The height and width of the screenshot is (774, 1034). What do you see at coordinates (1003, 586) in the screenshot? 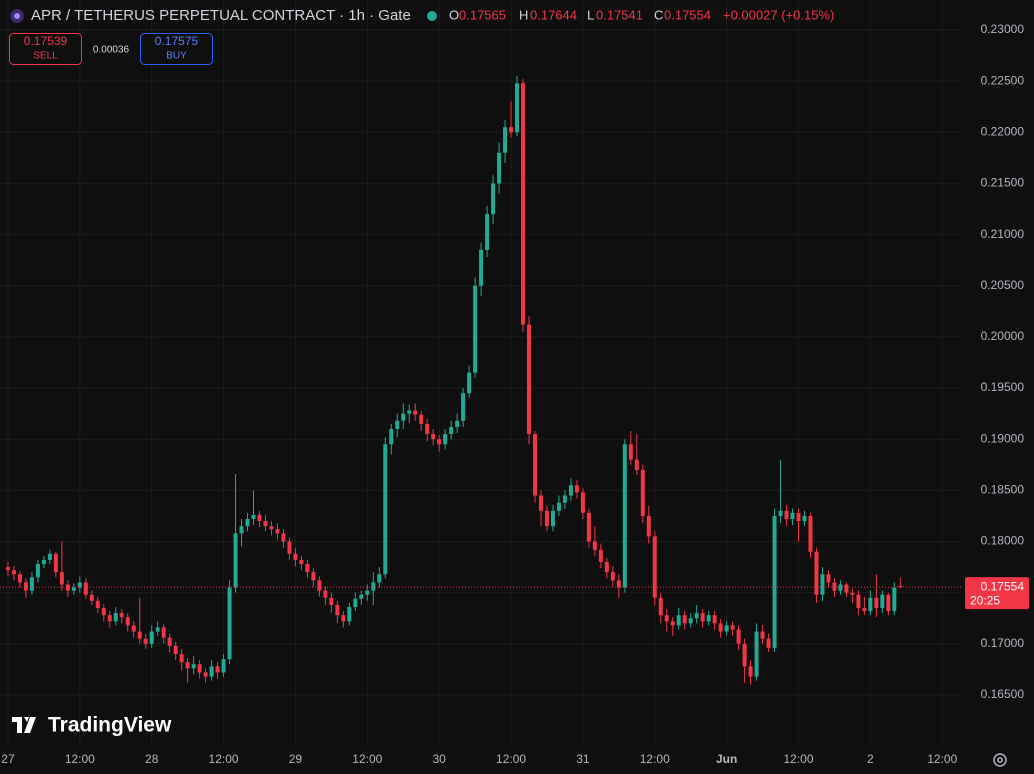
I see `last-price-label: 0.17554` at bounding box center [1003, 586].